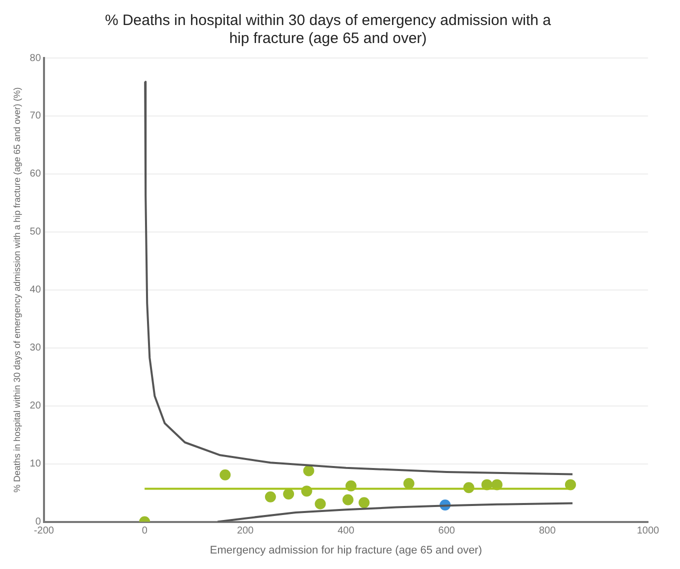  Describe the element at coordinates (36, 464) in the screenshot. I see `y-tick-label: 10` at that location.